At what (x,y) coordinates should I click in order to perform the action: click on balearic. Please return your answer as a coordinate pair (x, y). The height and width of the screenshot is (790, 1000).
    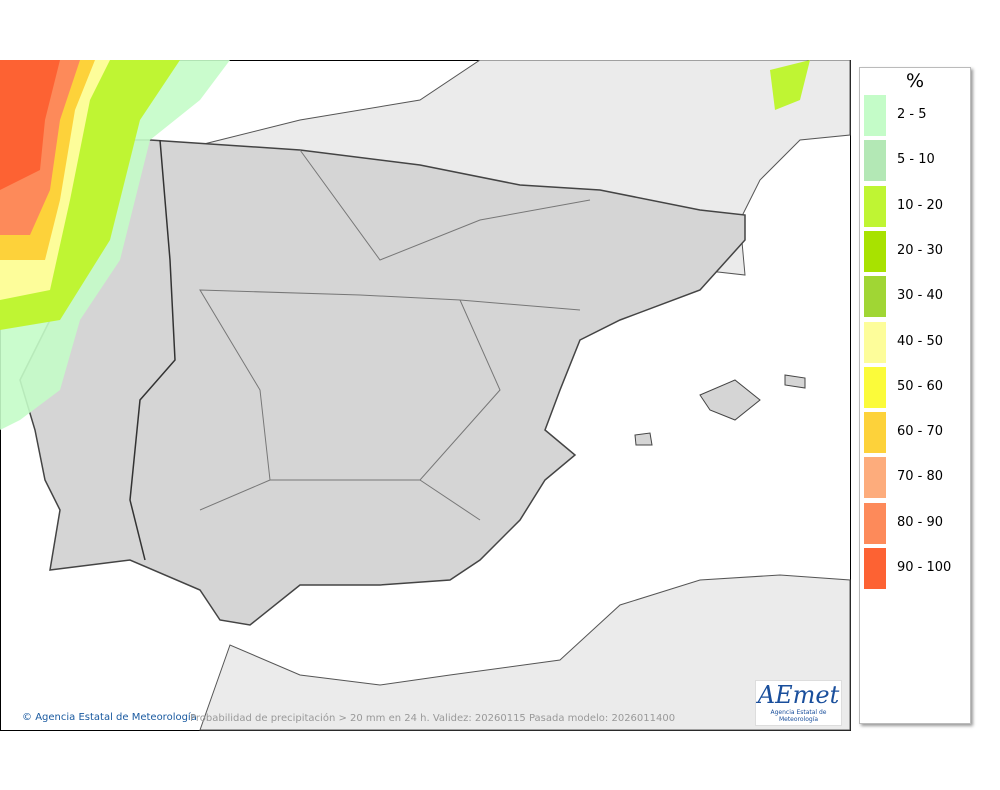
    Looking at the image, I should click on (720, 410).